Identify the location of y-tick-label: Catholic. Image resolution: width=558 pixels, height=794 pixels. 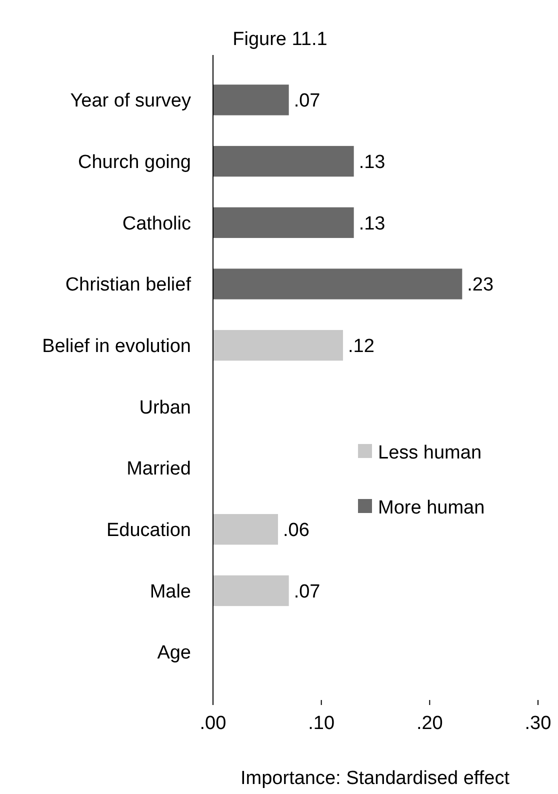
(156, 223).